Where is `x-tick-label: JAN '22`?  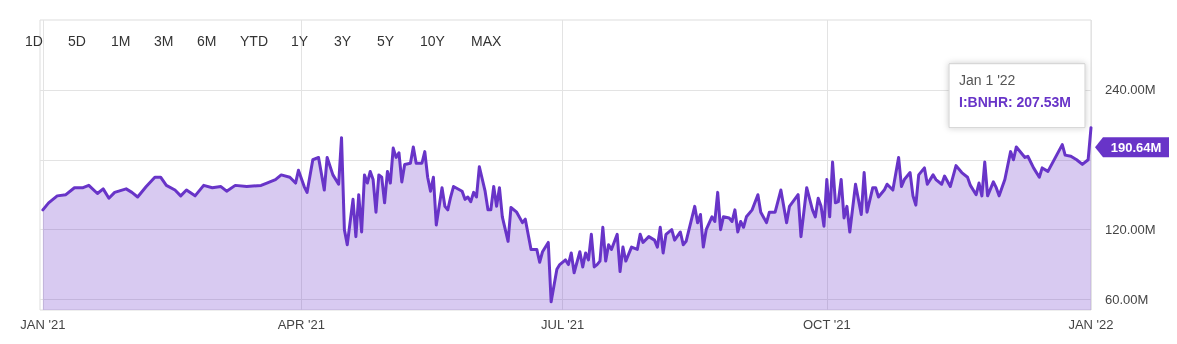 x-tick-label: JAN '22 is located at coordinates (1091, 324).